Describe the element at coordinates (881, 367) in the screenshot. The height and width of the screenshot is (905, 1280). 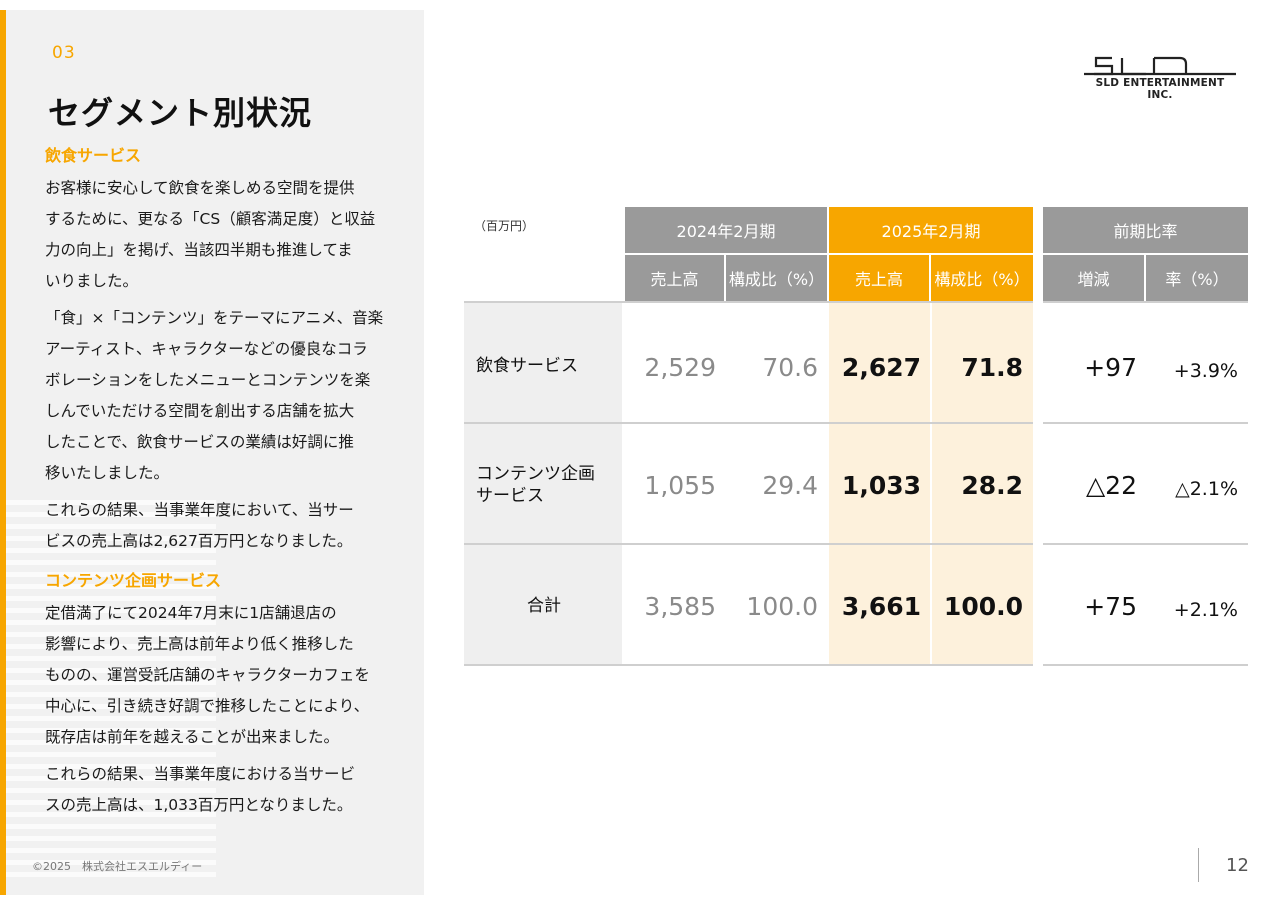
I see `cell-sales-2025: 2,627` at that location.